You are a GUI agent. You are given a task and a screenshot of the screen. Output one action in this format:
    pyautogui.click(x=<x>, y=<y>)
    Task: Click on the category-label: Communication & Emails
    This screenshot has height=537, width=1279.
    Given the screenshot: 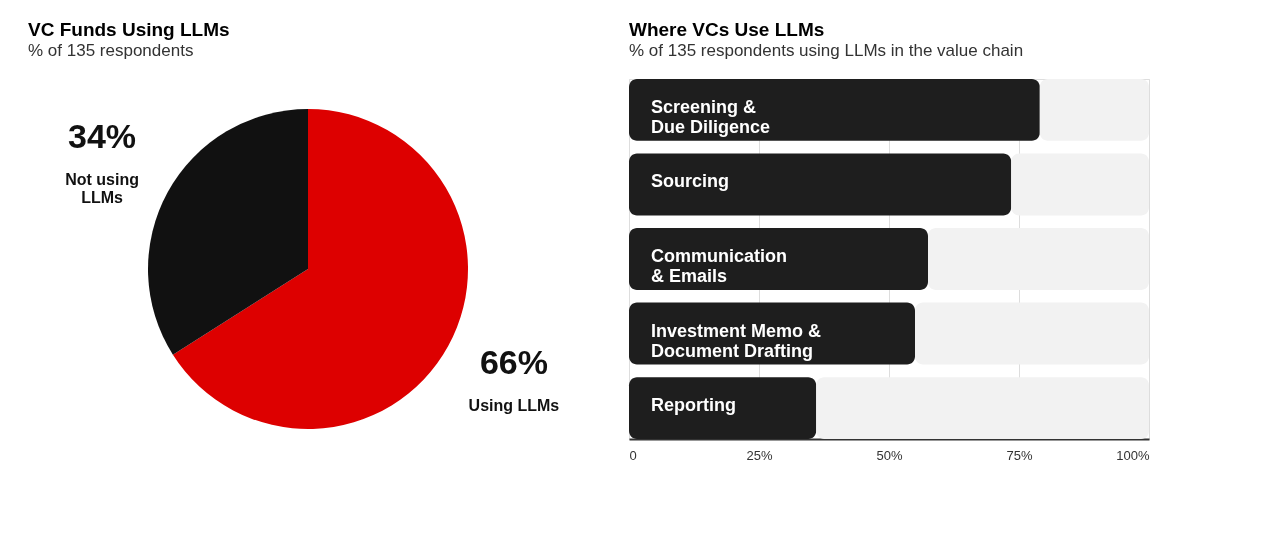 What is the action you would take?
    pyautogui.click(x=719, y=266)
    